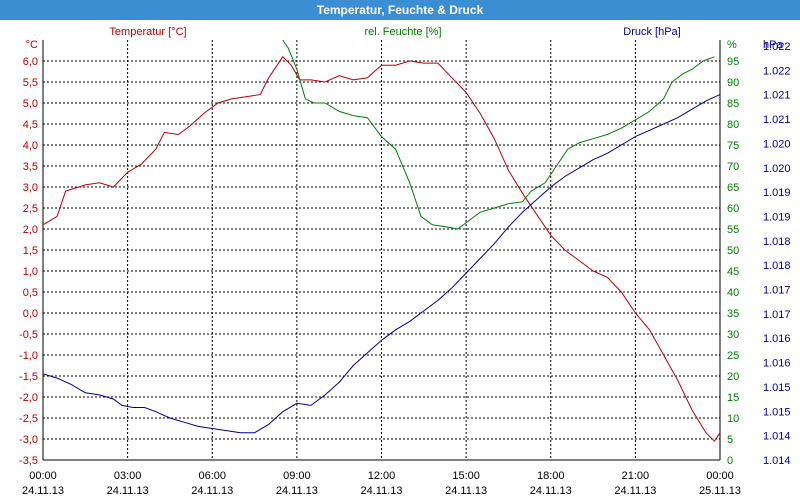 The height and width of the screenshot is (500, 800). I want to click on y-tick-label-humidity: 25, so click(733, 356).